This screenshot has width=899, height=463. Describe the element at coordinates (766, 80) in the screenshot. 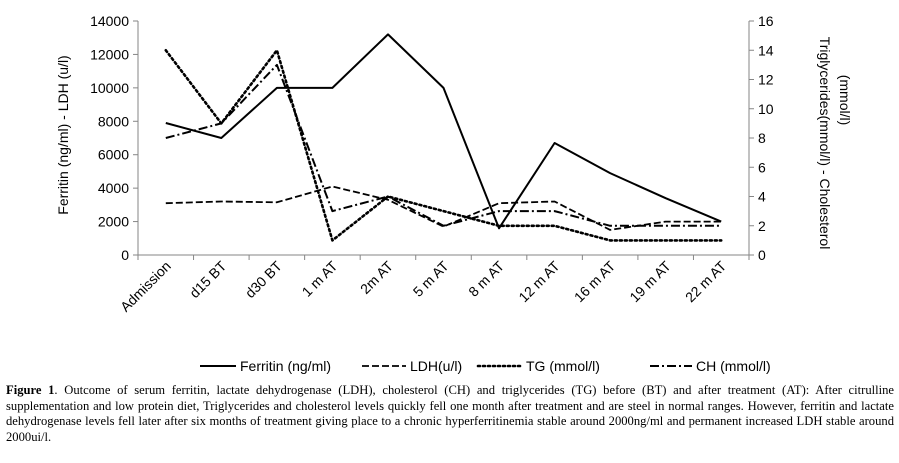

I see `right-tick-label: 12` at that location.